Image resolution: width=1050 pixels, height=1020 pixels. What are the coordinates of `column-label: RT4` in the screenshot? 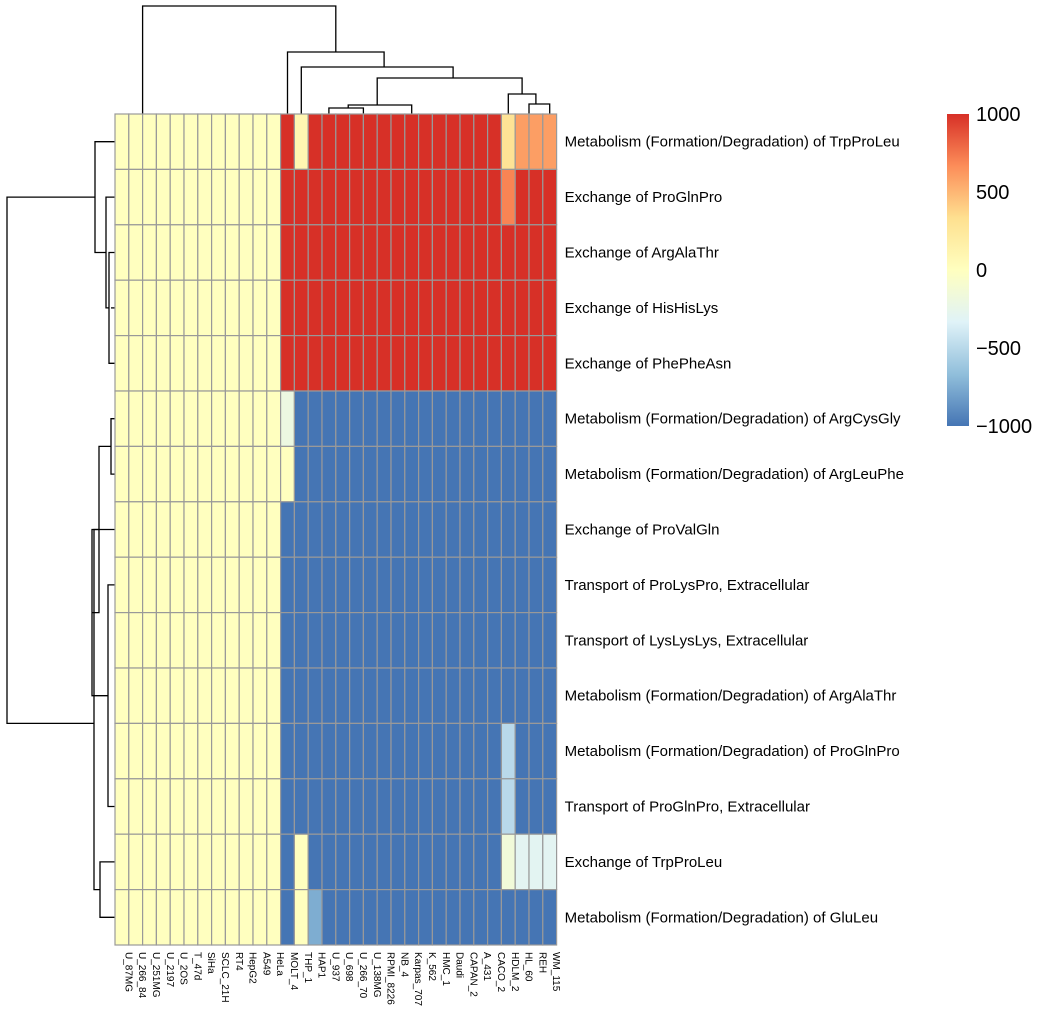 It's located at (238, 961).